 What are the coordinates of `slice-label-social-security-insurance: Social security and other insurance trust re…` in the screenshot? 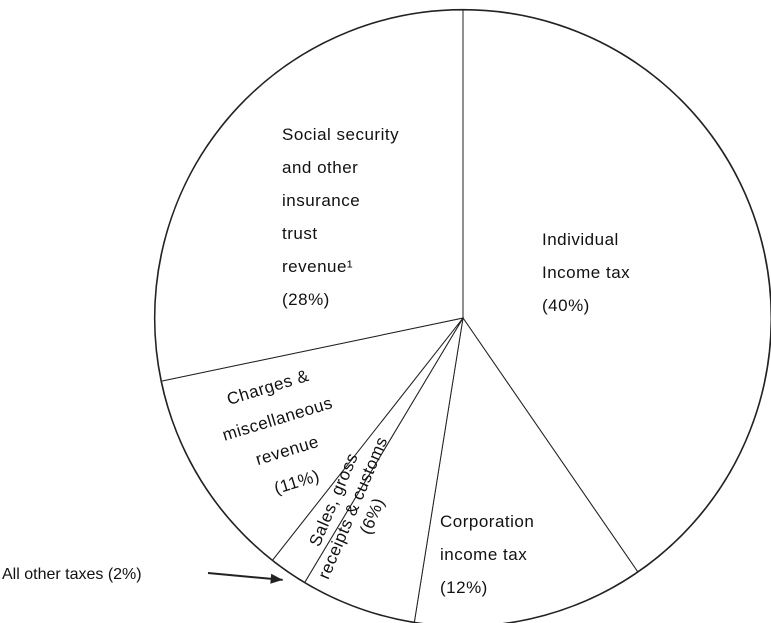 It's located at (340, 217).